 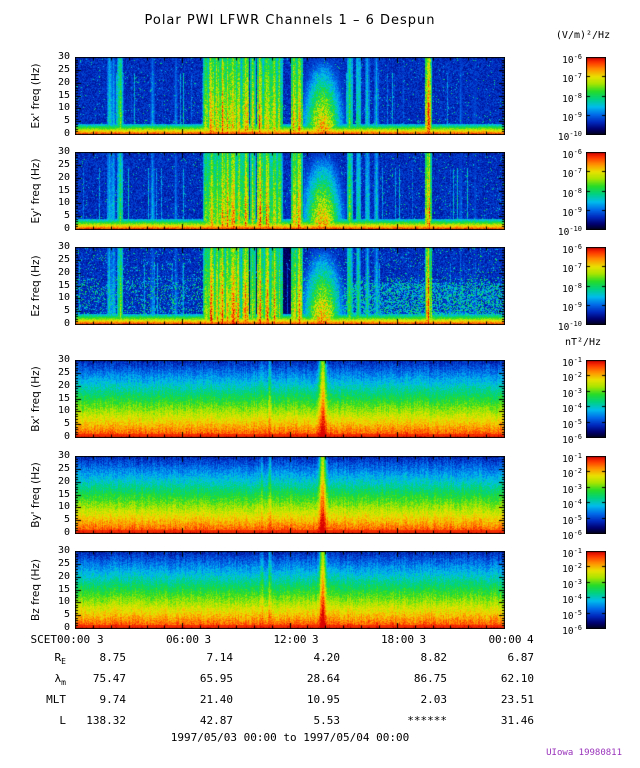 I want to click on y-axis-label-bx: Bx' freq (Hz), so click(x=36, y=399).